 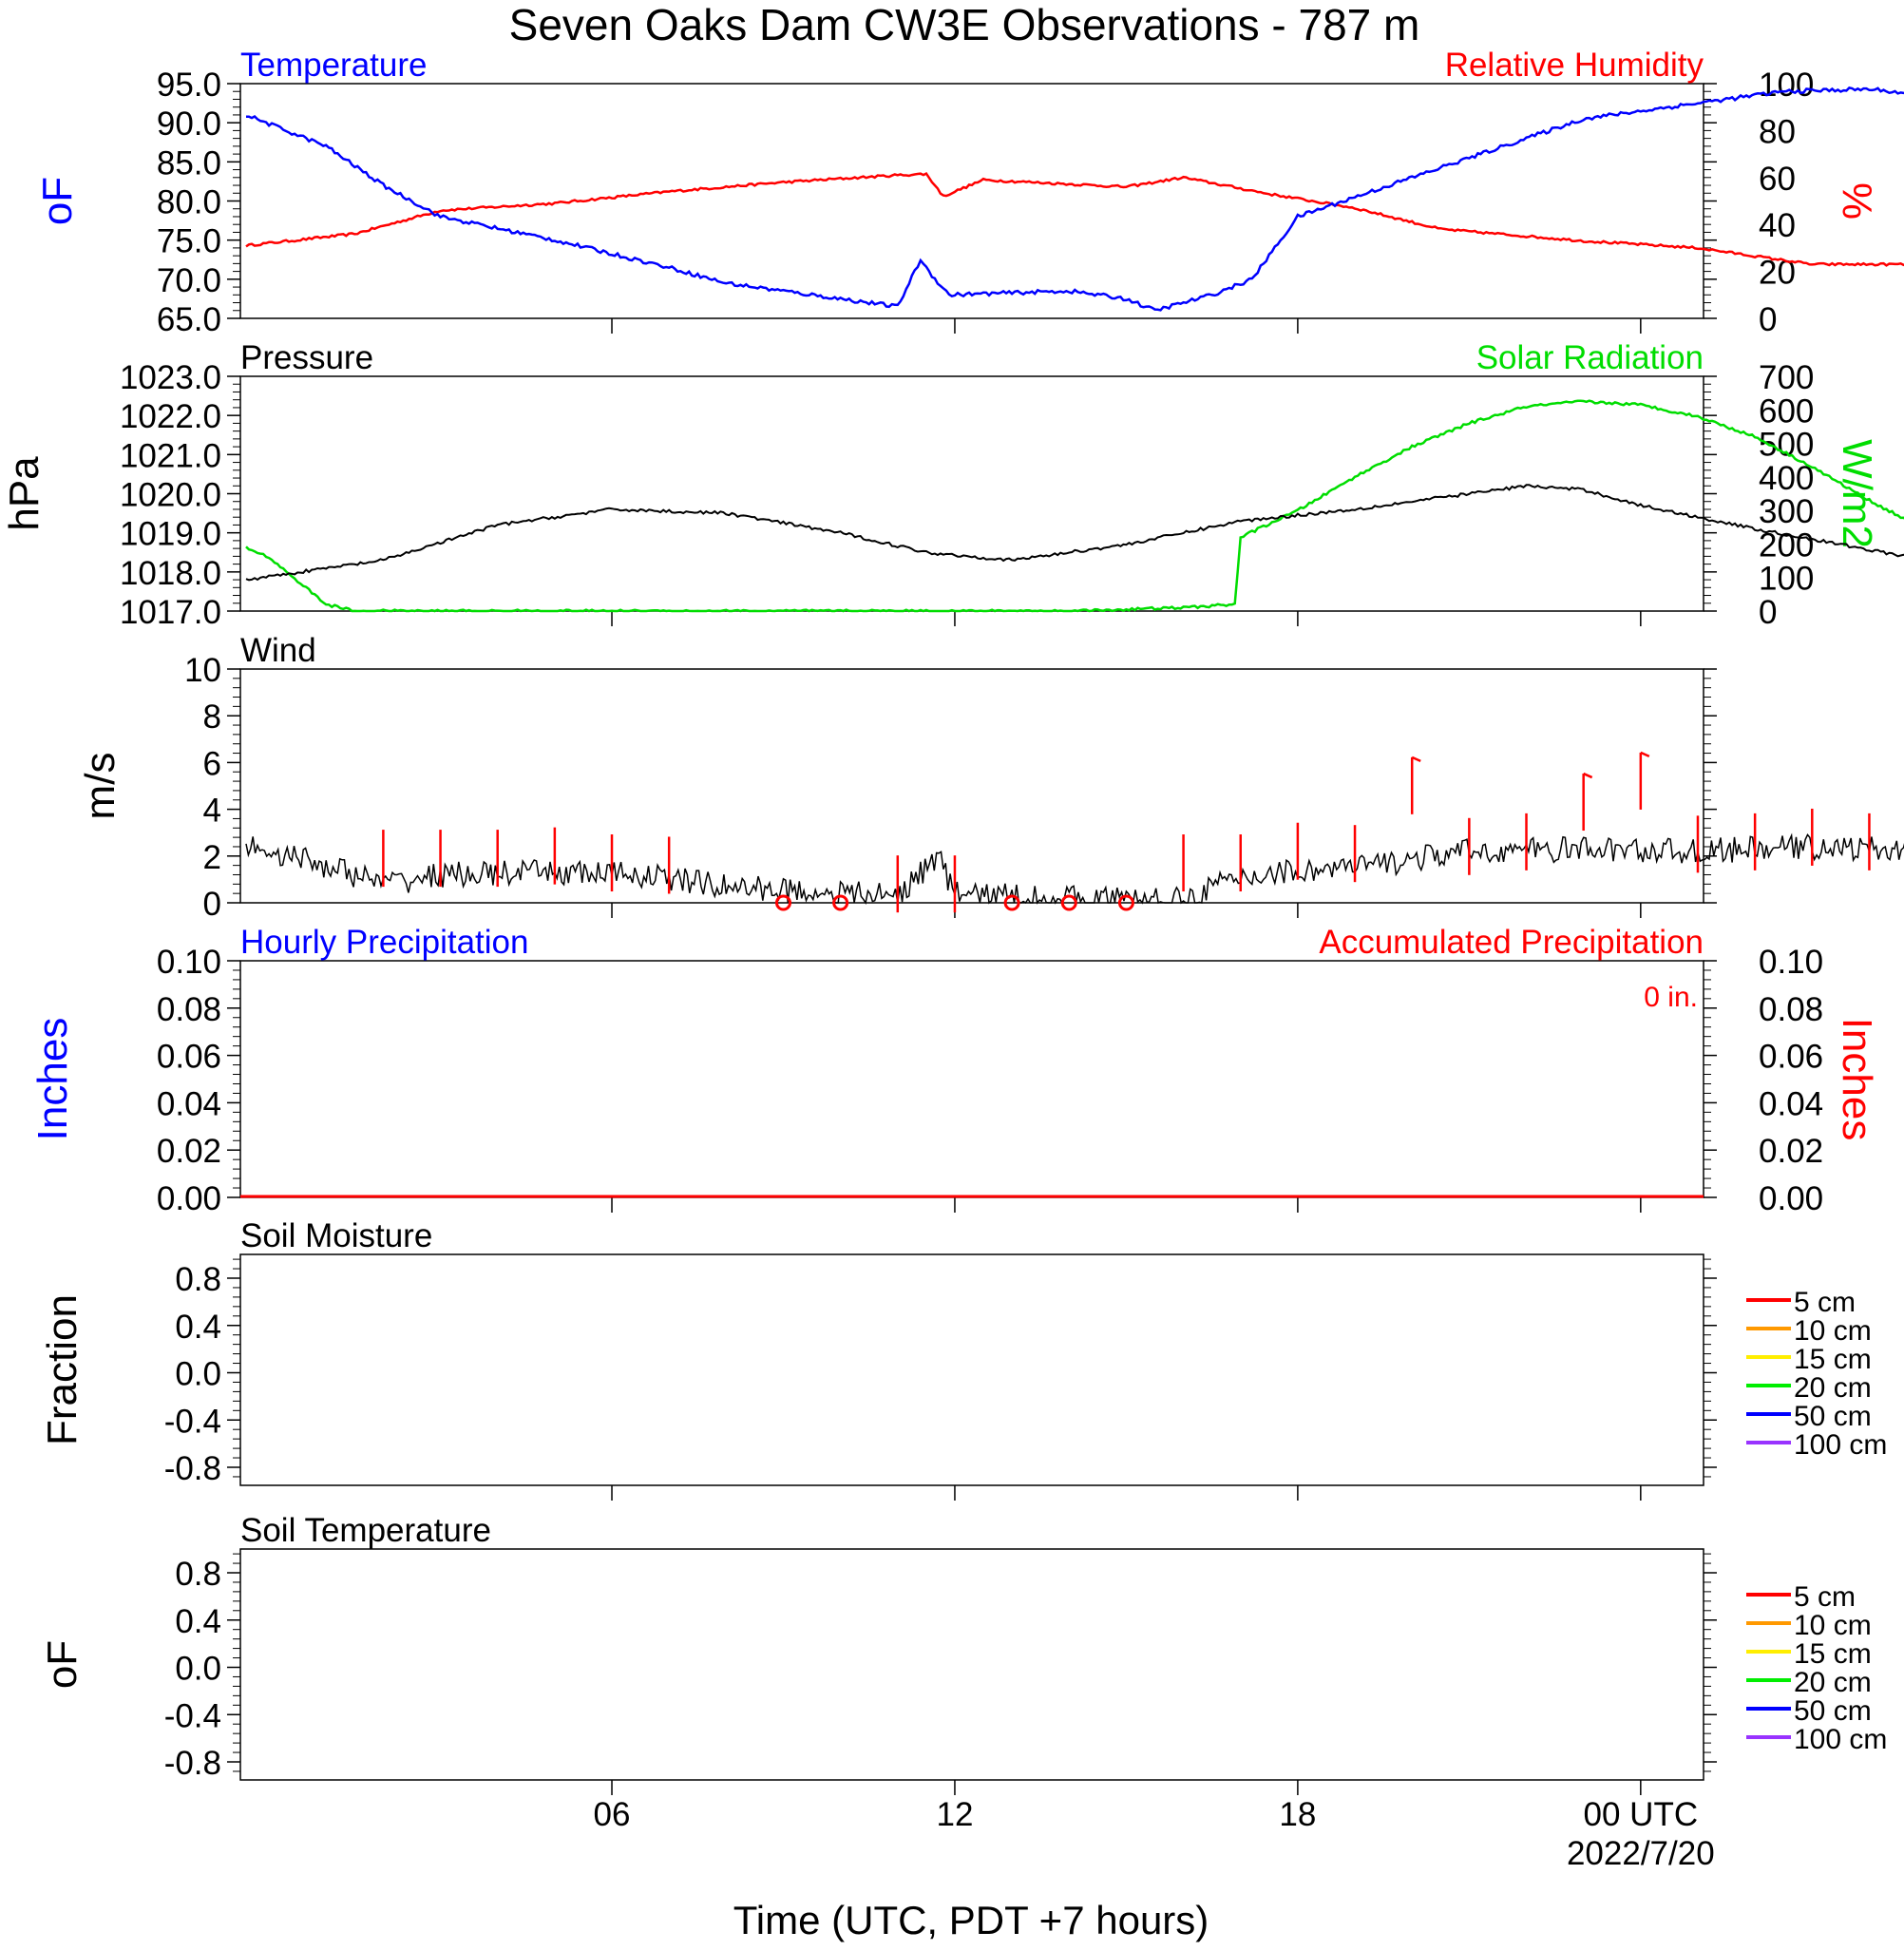 I want to click on y-tick-label: 1022.0, so click(x=170, y=416).